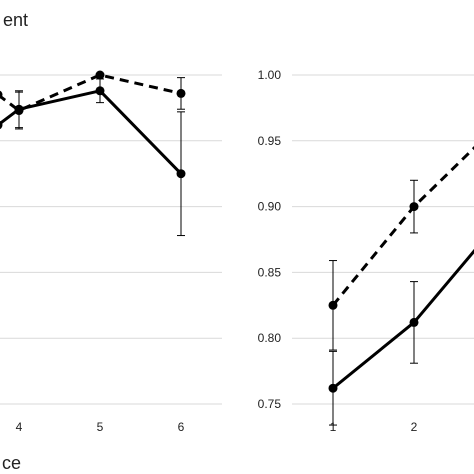 The width and height of the screenshot is (474, 474). What do you see at coordinates (270, 75) in the screenshot?
I see `y-tick-label: 1.00` at bounding box center [270, 75].